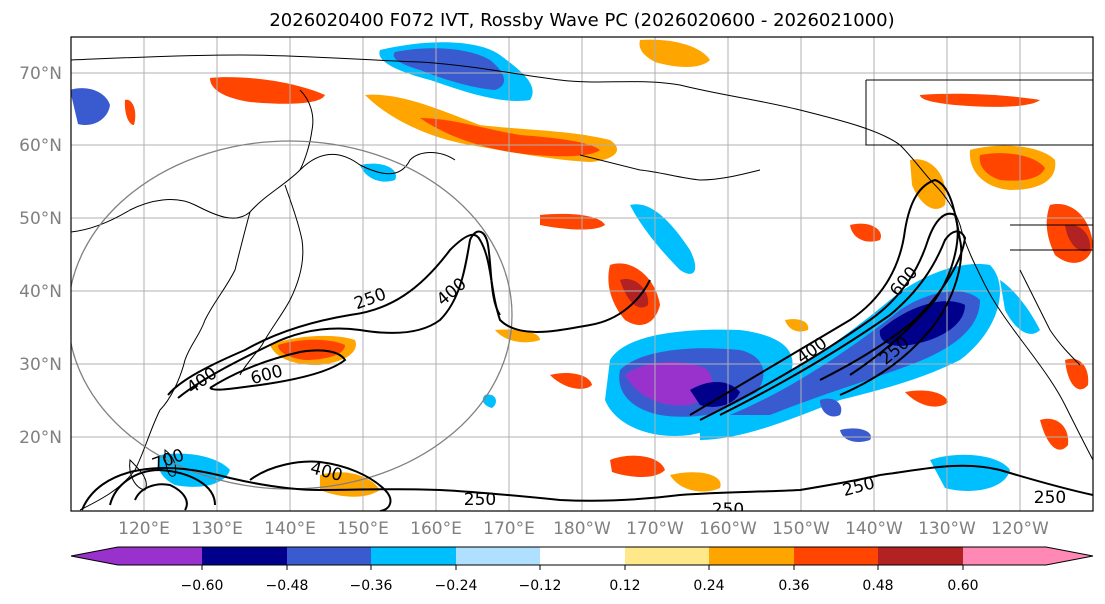 The width and height of the screenshot is (1105, 604). What do you see at coordinates (339, 314) in the screenshot?
I see `contour-400-west` at bounding box center [339, 314].